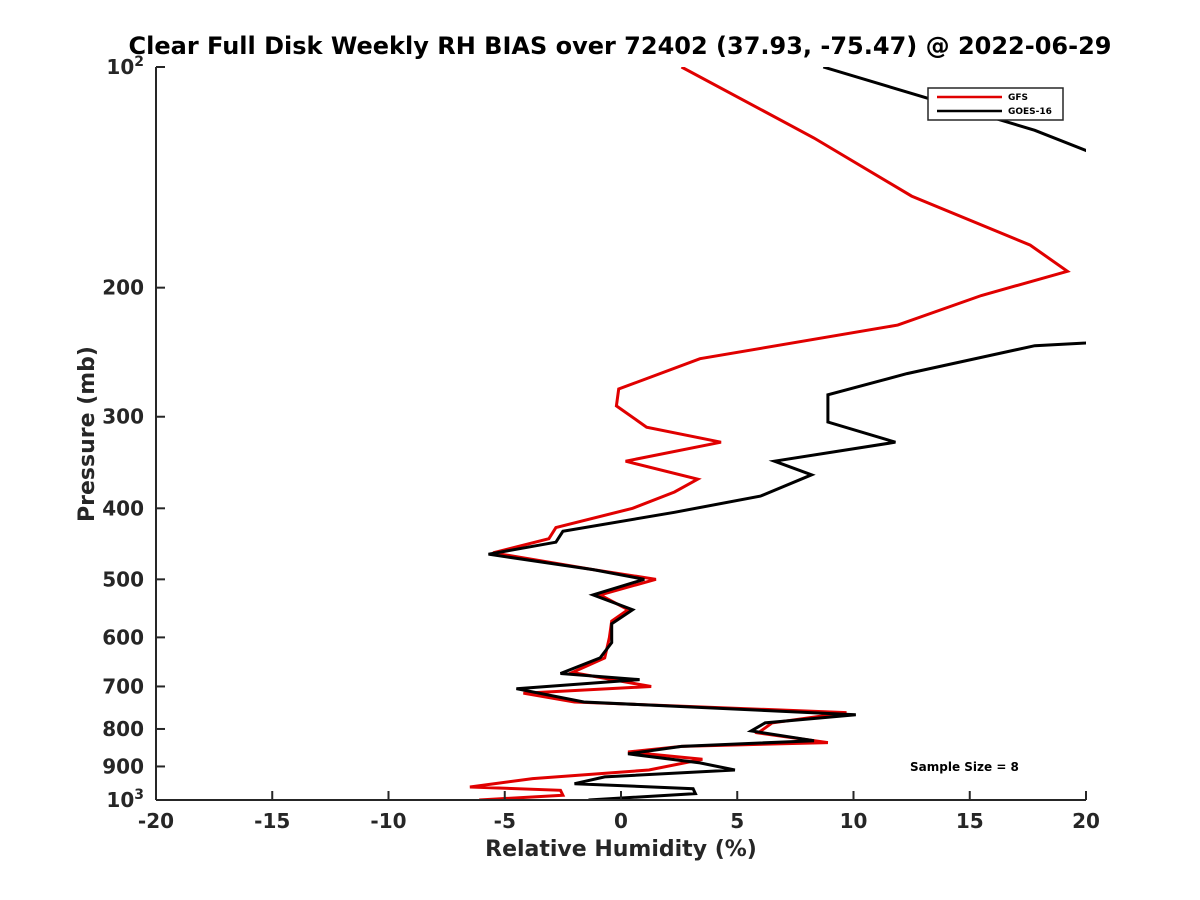 The image size is (1200, 900). What do you see at coordinates (737, 821) in the screenshot?
I see `x-tick-label: 5` at bounding box center [737, 821].